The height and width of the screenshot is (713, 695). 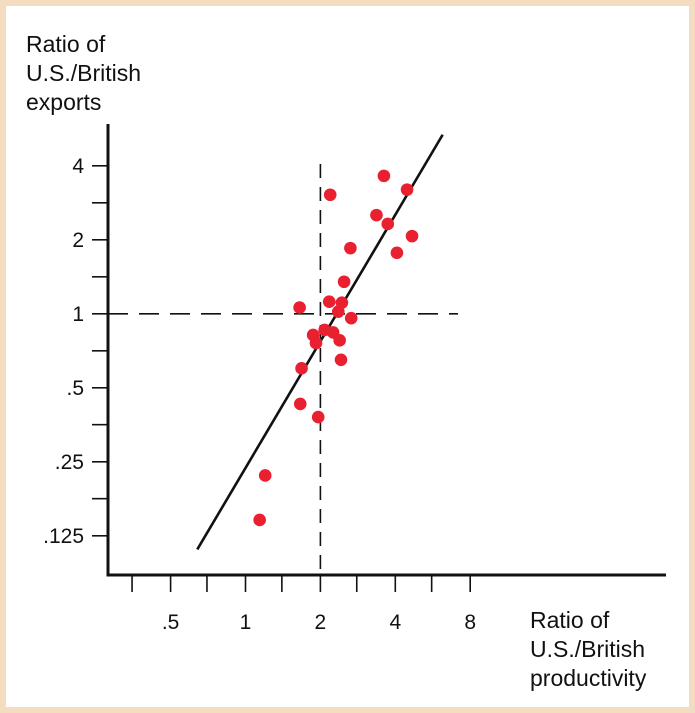 What do you see at coordinates (69, 462) in the screenshot?
I see `y-tick-label: .25` at bounding box center [69, 462].